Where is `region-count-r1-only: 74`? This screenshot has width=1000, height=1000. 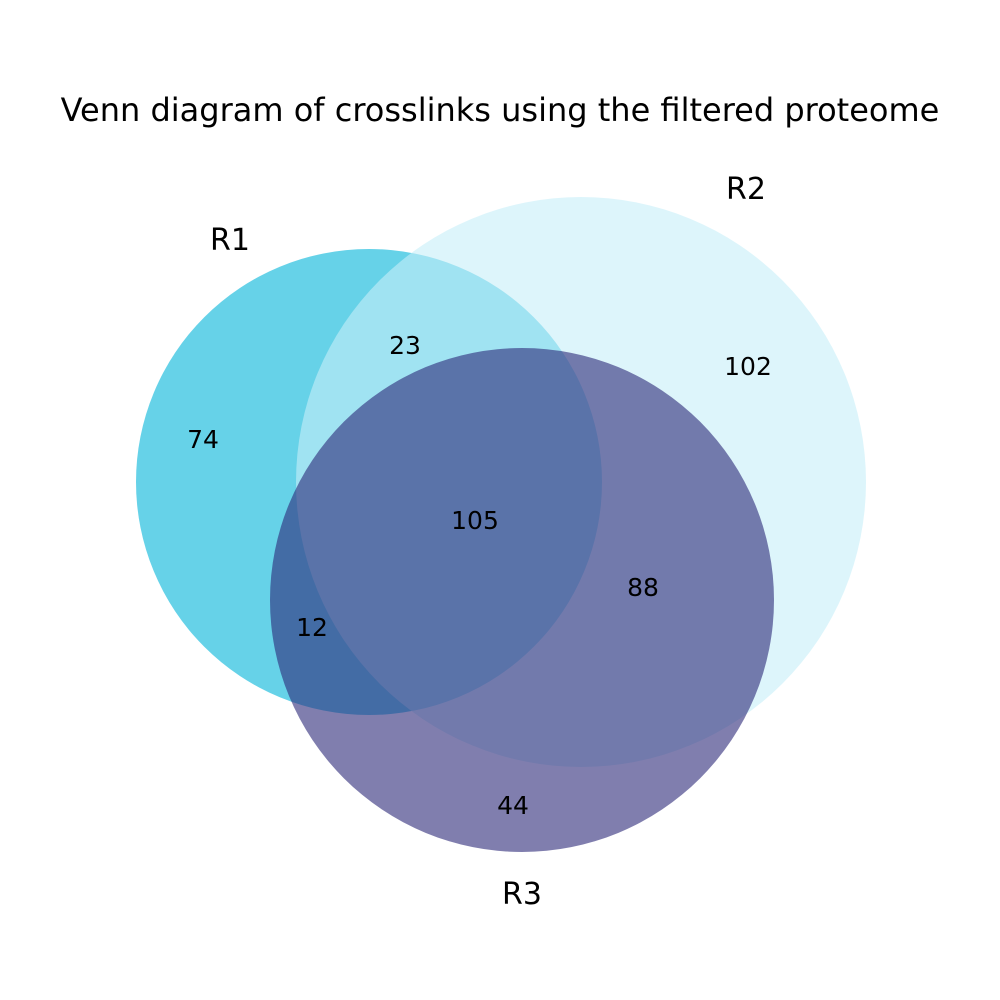 region-count-r1-only: 74 is located at coordinates (203, 439).